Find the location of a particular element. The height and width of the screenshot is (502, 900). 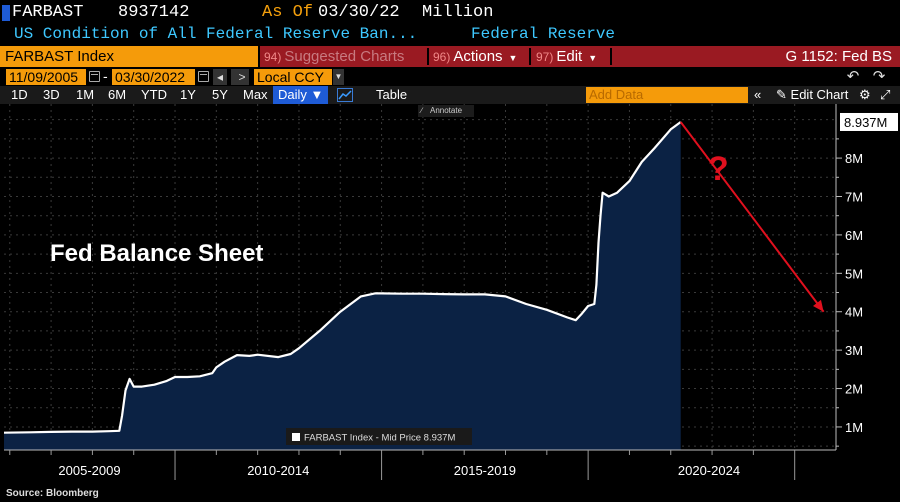

ticker-header: FARBAST 8937142 As Of 03/30/22 Million is located at coordinates (450, 13).